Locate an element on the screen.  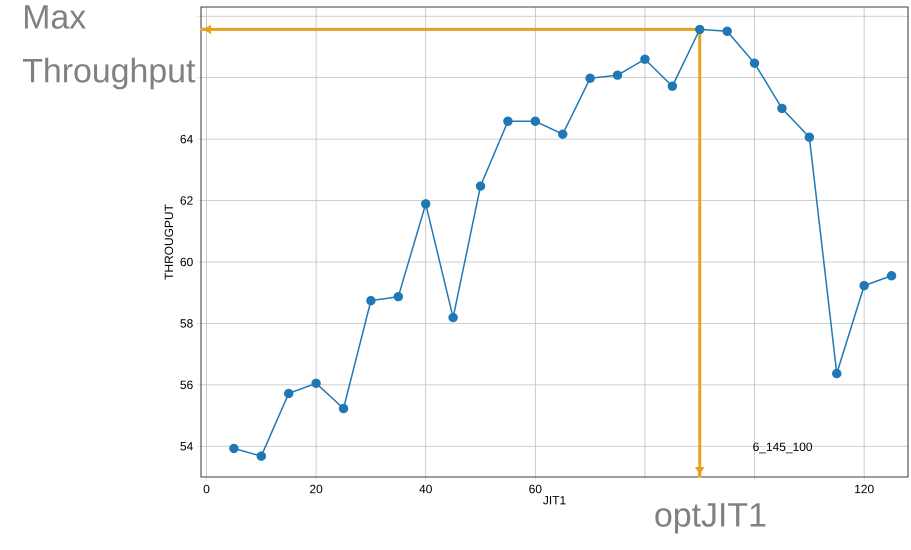
ref-line-label: optJIT1 is located at coordinates (710, 518).